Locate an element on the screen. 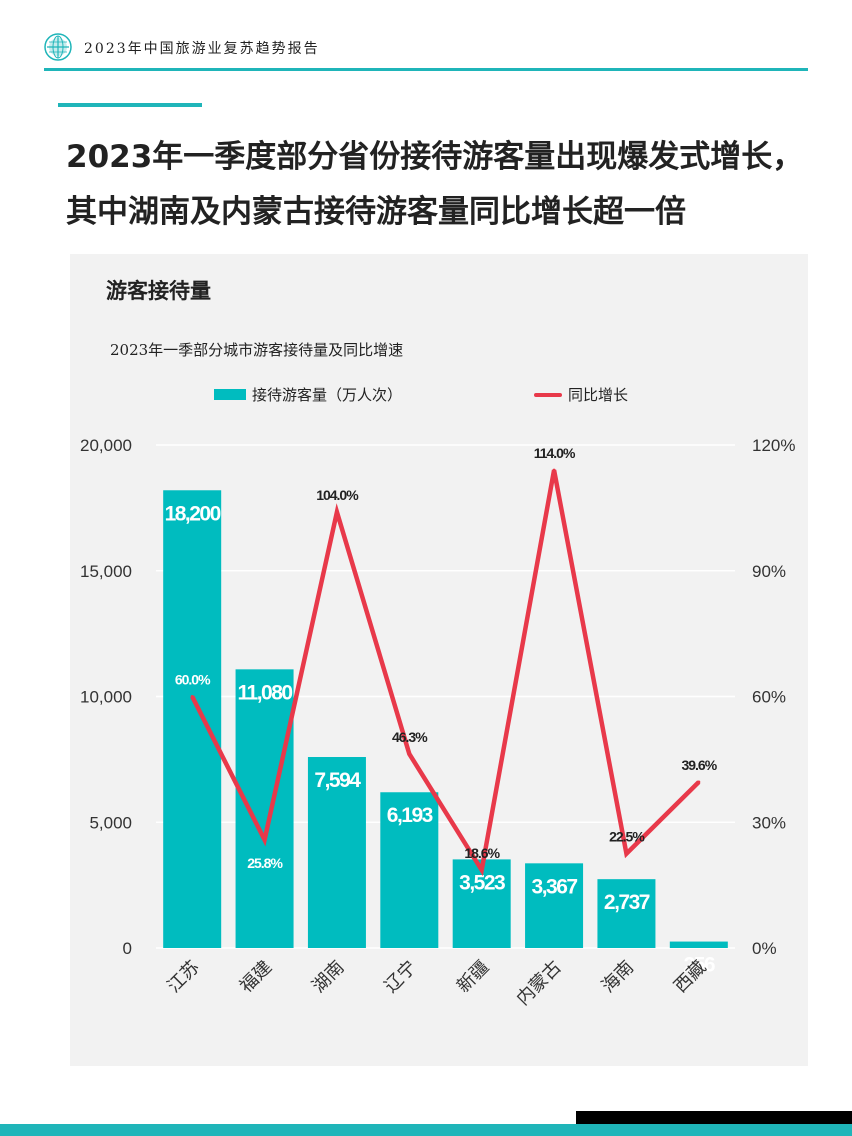  legend-line: 同比增长 is located at coordinates (581, 394).